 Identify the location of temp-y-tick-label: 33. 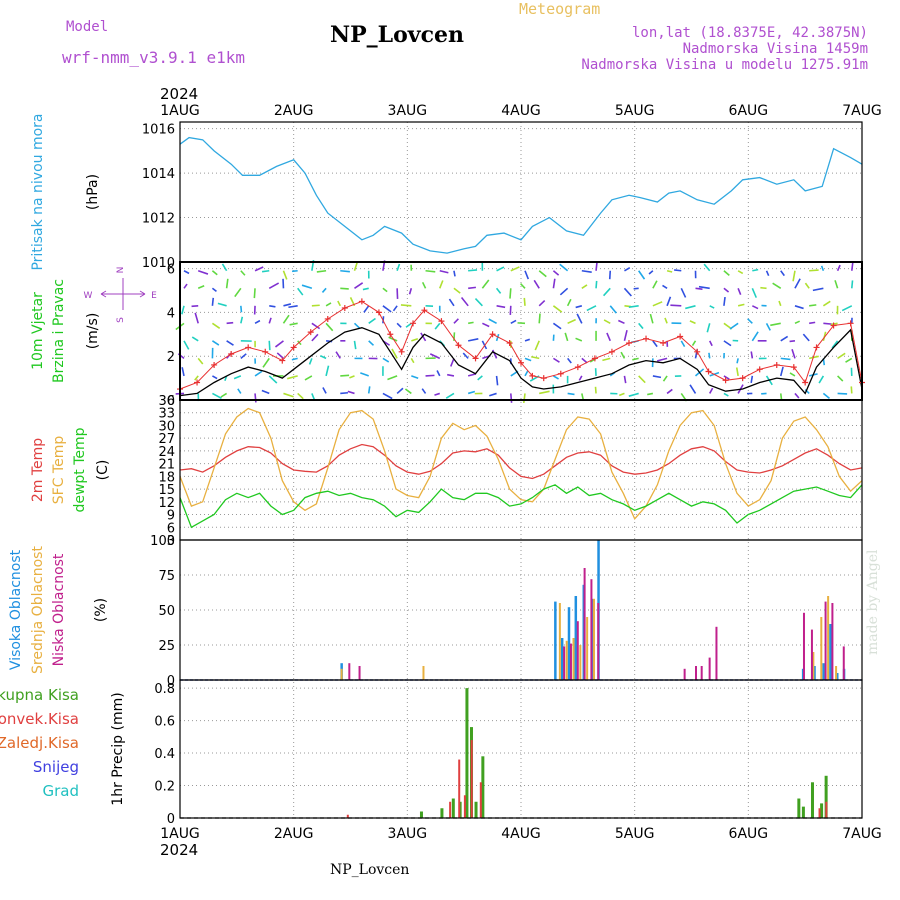
(166, 414).